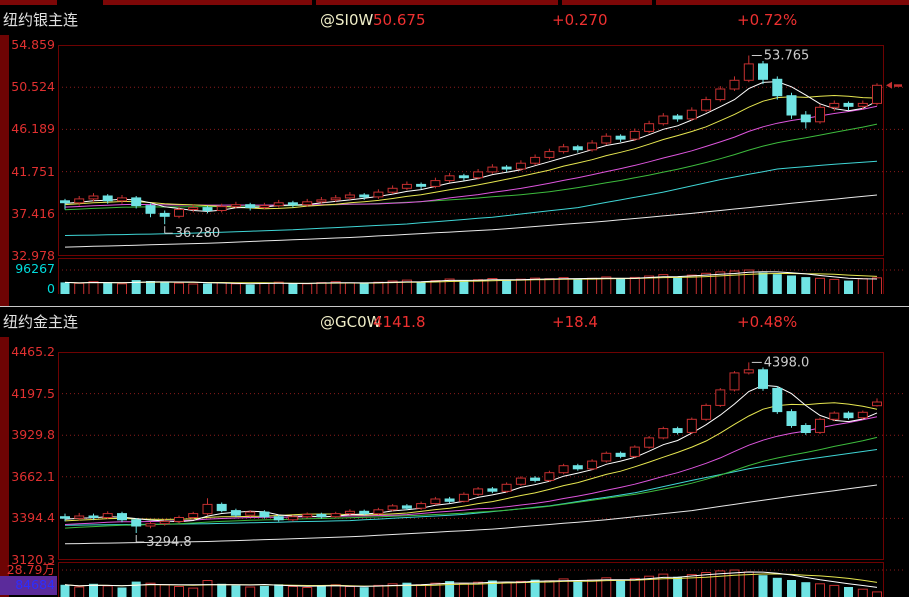  Describe the element at coordinates (33, 435) in the screenshot. I see `price-axis-label: 3929.8` at that location.